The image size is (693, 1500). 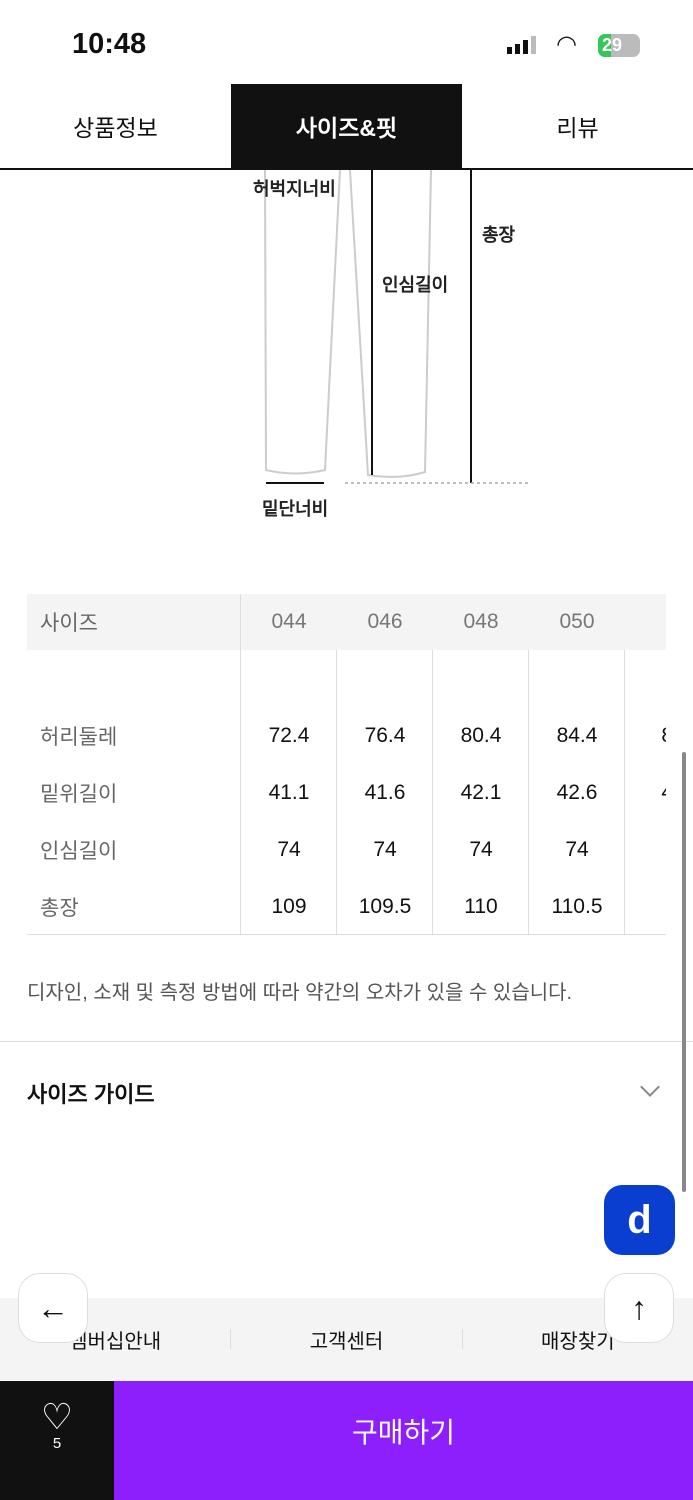 I want to click on table-row: 허리둘레 72.4 76.4 80.4 84.4 88, so click(x=346, y=736).